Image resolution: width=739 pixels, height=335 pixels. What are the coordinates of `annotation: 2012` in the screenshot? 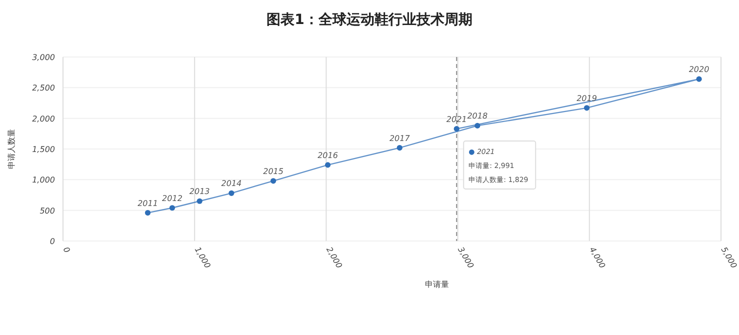 It's located at (172, 198).